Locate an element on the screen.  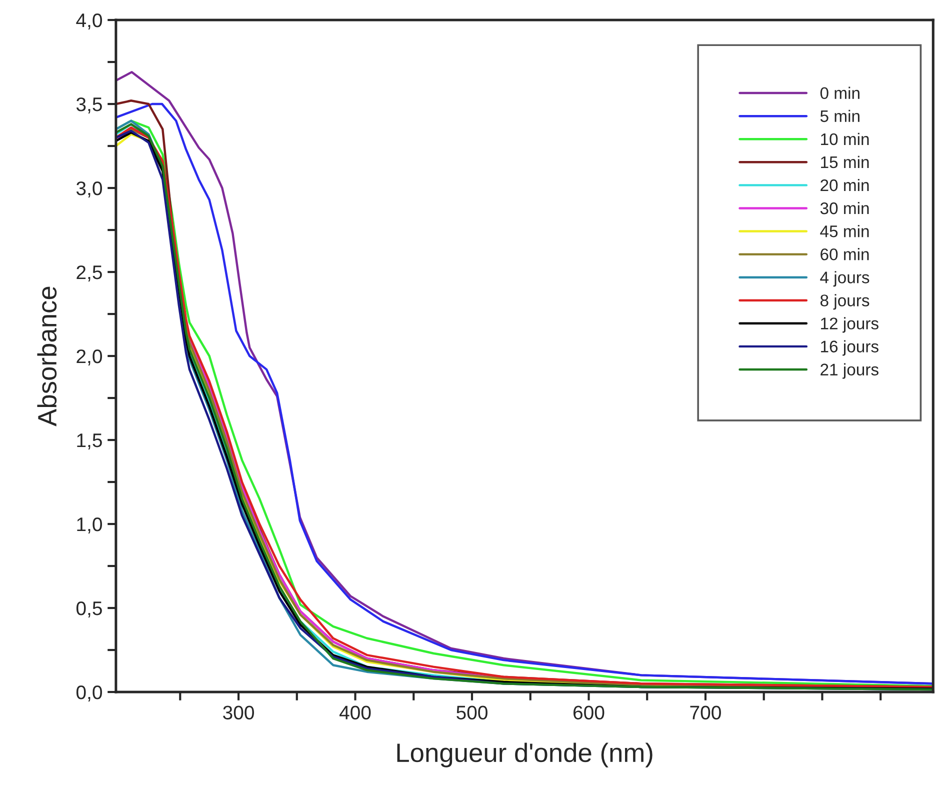
legend-label: 15 min is located at coordinates (845, 162).